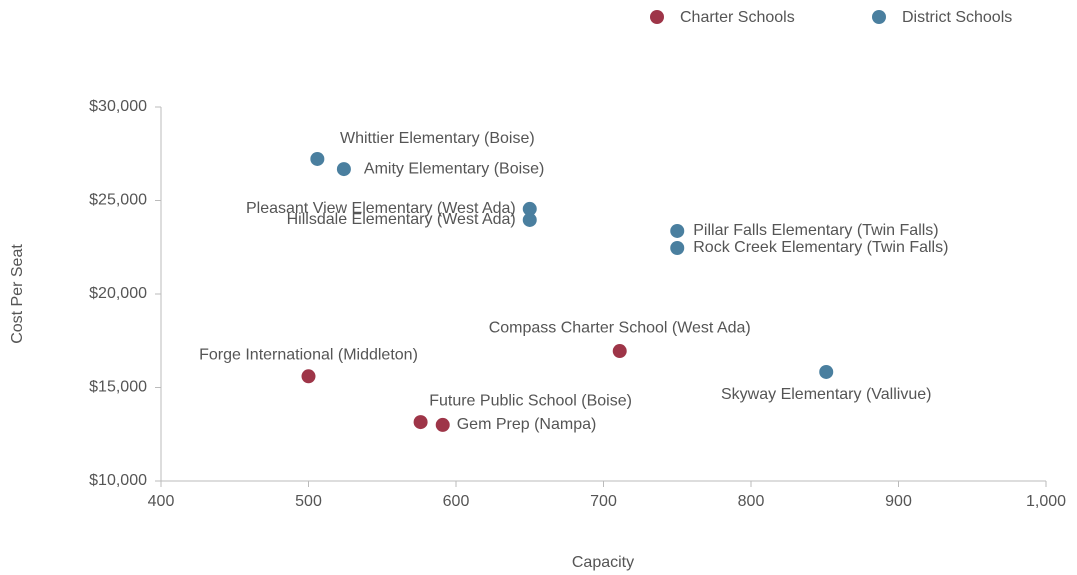 The image size is (1077, 575). I want to click on y-tick-label: $20,000, so click(118, 293).